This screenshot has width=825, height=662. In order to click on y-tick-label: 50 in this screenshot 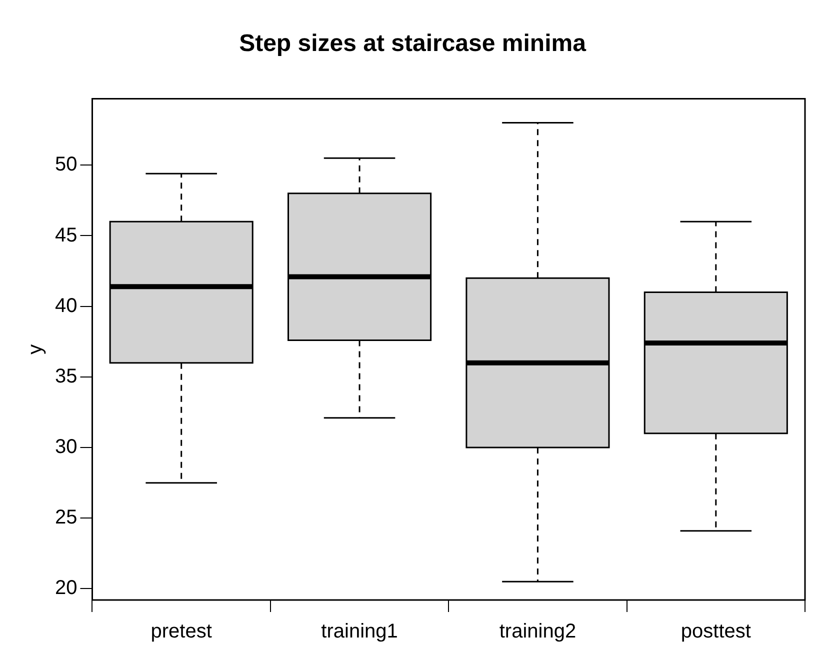, I will do `click(66, 165)`.